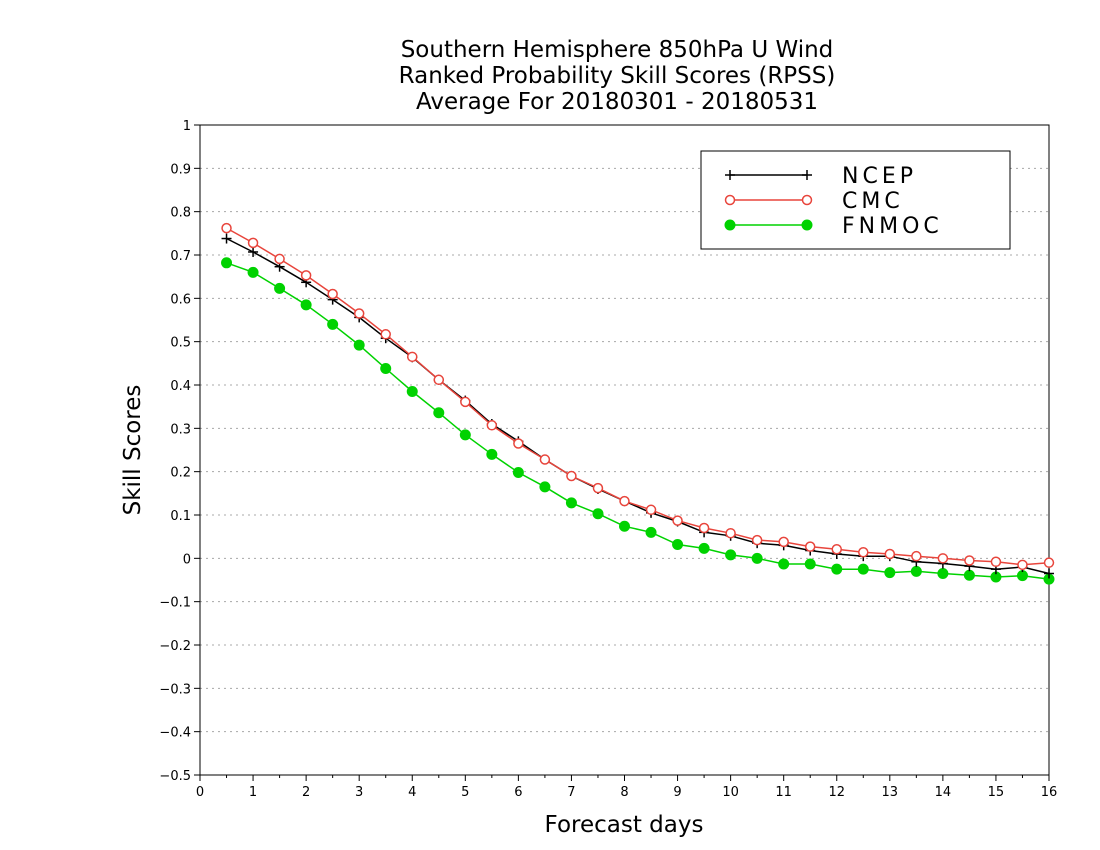  Describe the element at coordinates (180, 169) in the screenshot. I see `y-tick-label: 0.9` at that location.